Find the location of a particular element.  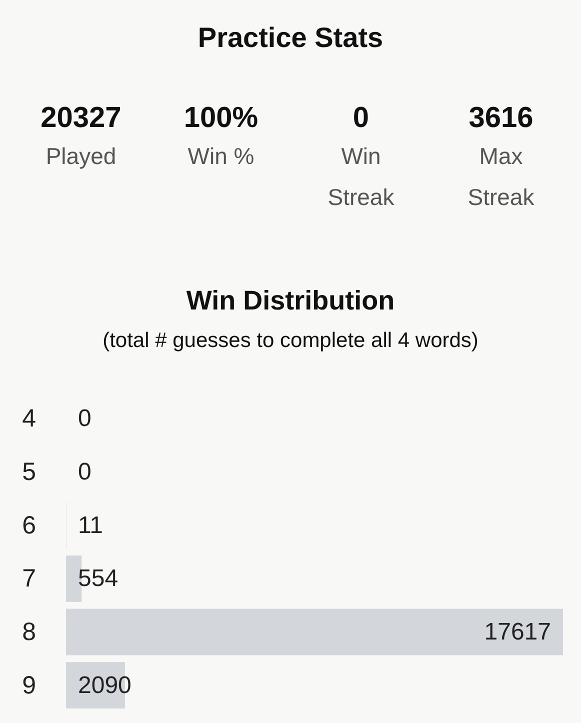

y-tick-label: 4 is located at coordinates (29, 418).